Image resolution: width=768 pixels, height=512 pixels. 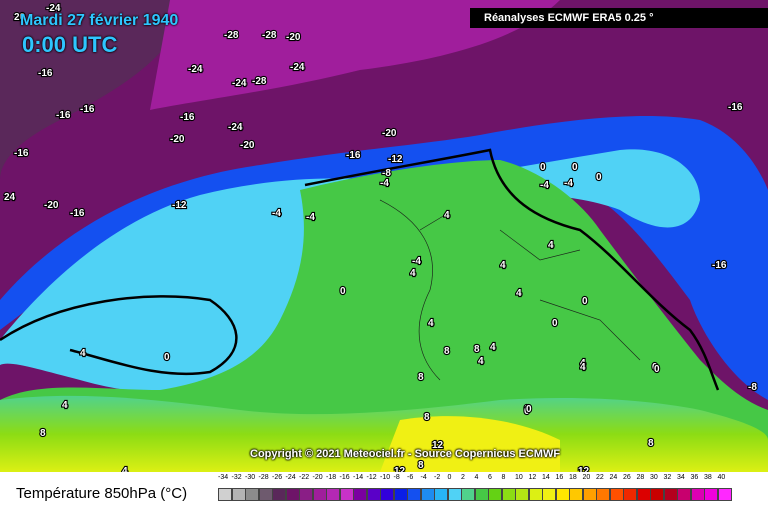 What do you see at coordinates (344, 477) in the screenshot?
I see `legend-tick-label: -16` at bounding box center [344, 477].